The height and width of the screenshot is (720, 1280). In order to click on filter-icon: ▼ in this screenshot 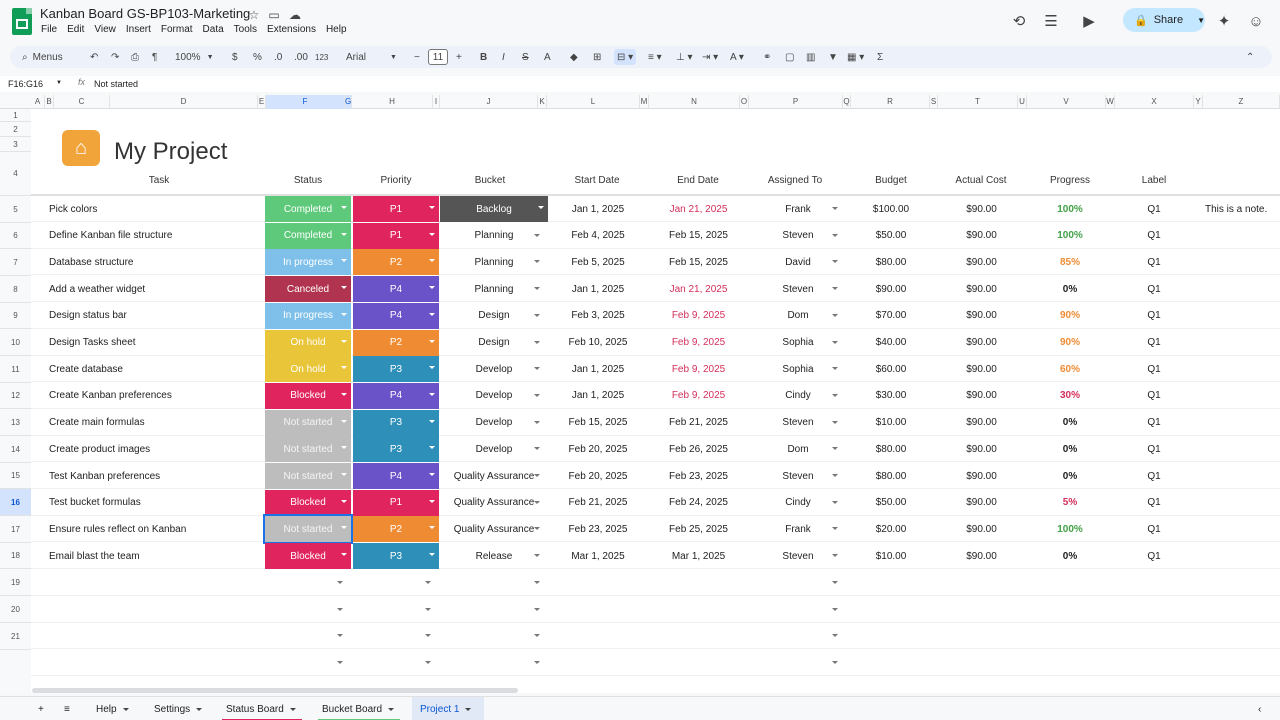, I will do `click(833, 57)`.